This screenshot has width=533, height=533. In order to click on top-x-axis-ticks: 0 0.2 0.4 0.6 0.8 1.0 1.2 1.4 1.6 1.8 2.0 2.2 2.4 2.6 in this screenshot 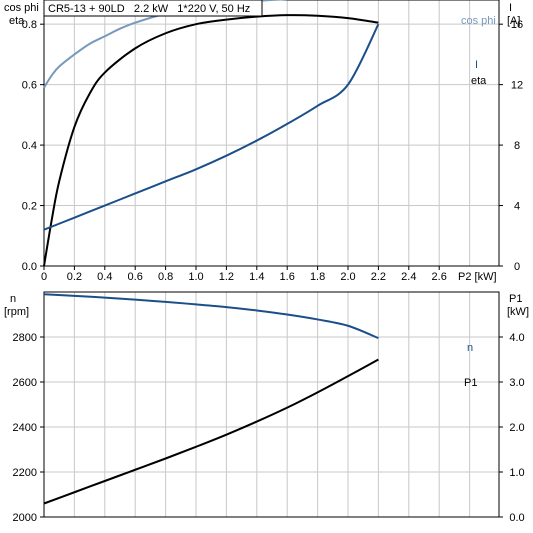, I will do `click(244, 274)`.